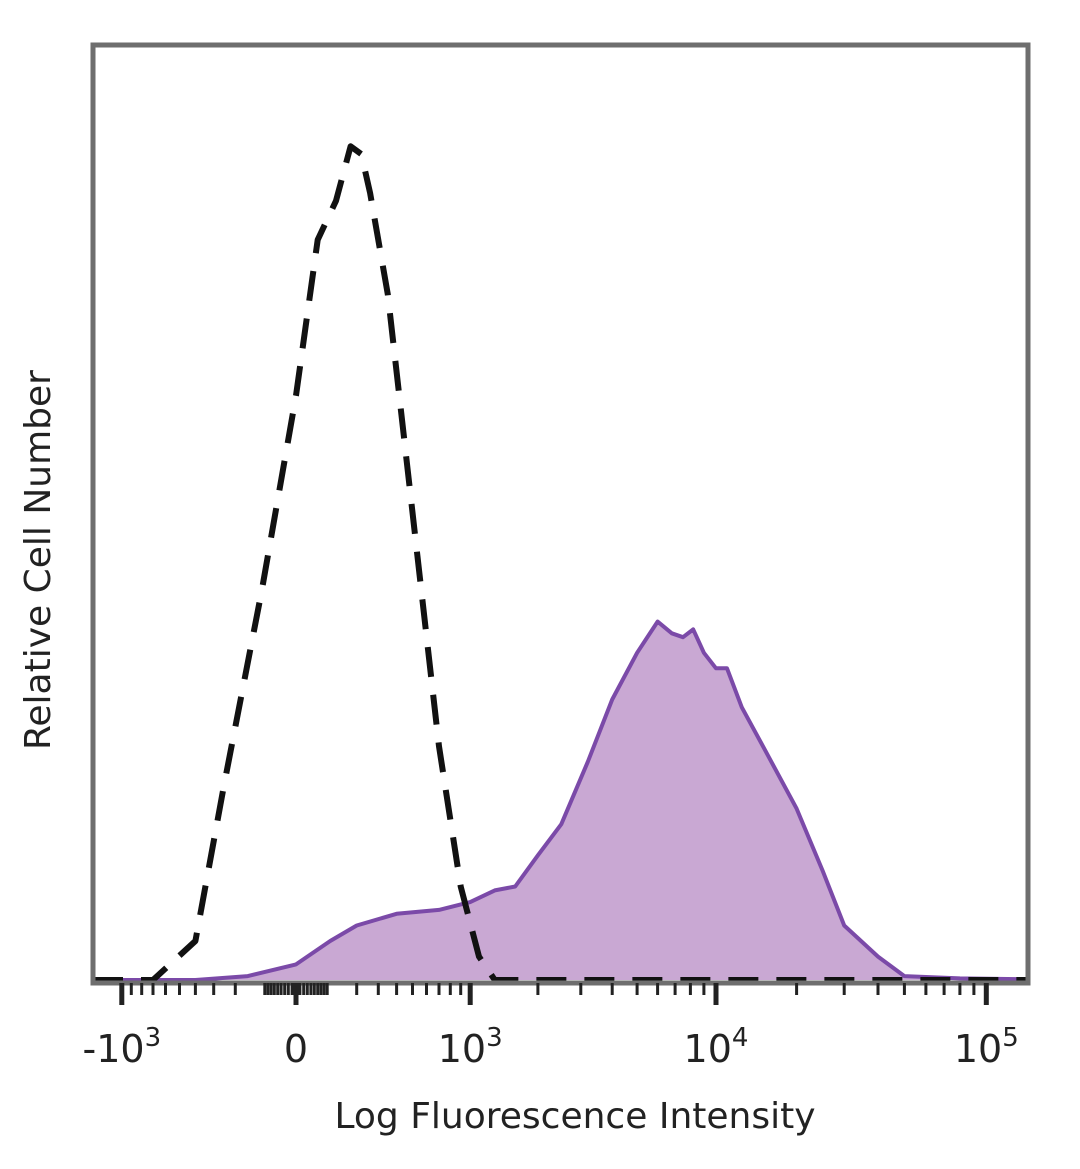  I want to click on y-axis-label: Relative Cell Number, so click(38, 560).